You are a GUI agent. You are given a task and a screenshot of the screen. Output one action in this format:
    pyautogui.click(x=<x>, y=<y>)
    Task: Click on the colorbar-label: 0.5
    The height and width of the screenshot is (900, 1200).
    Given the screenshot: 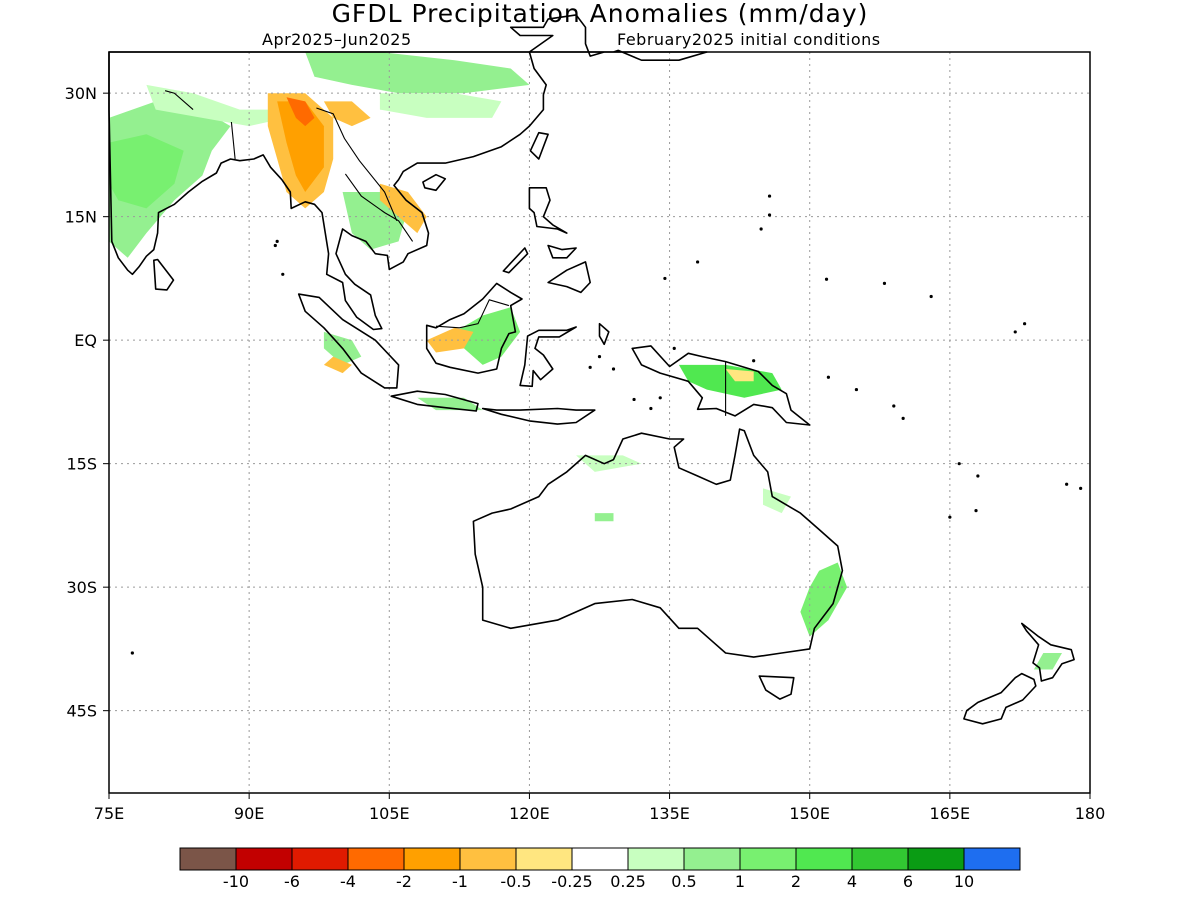 What is the action you would take?
    pyautogui.click(x=683, y=881)
    